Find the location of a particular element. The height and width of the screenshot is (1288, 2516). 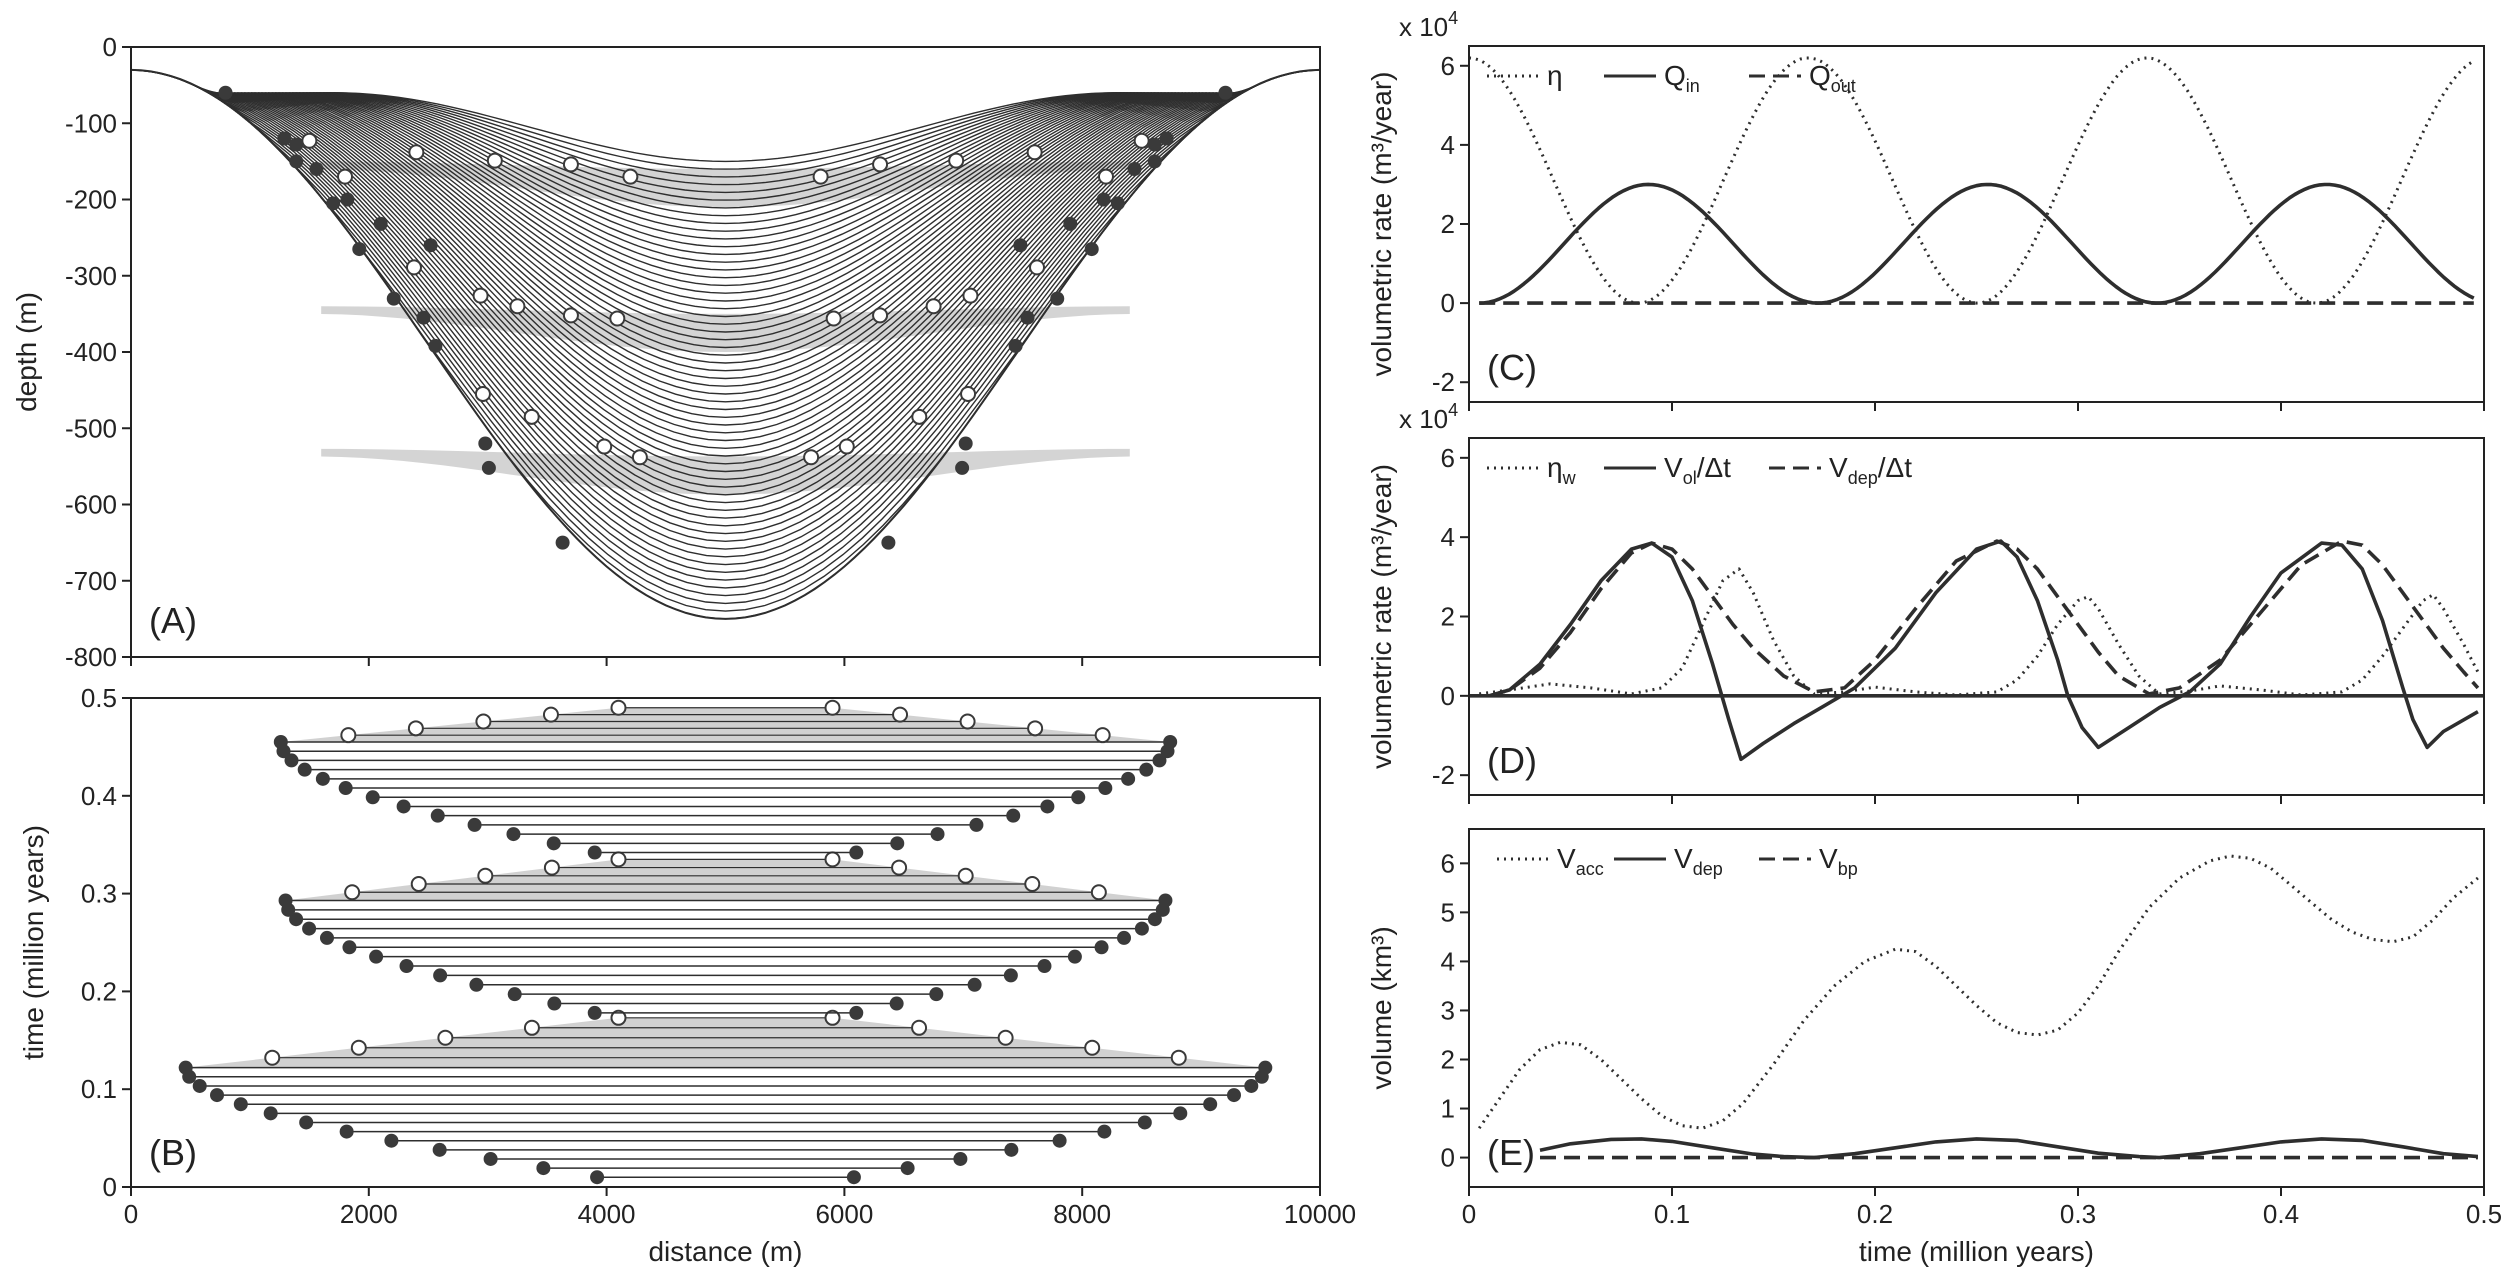

y-tick-label: -100 is located at coordinates (91, 123).